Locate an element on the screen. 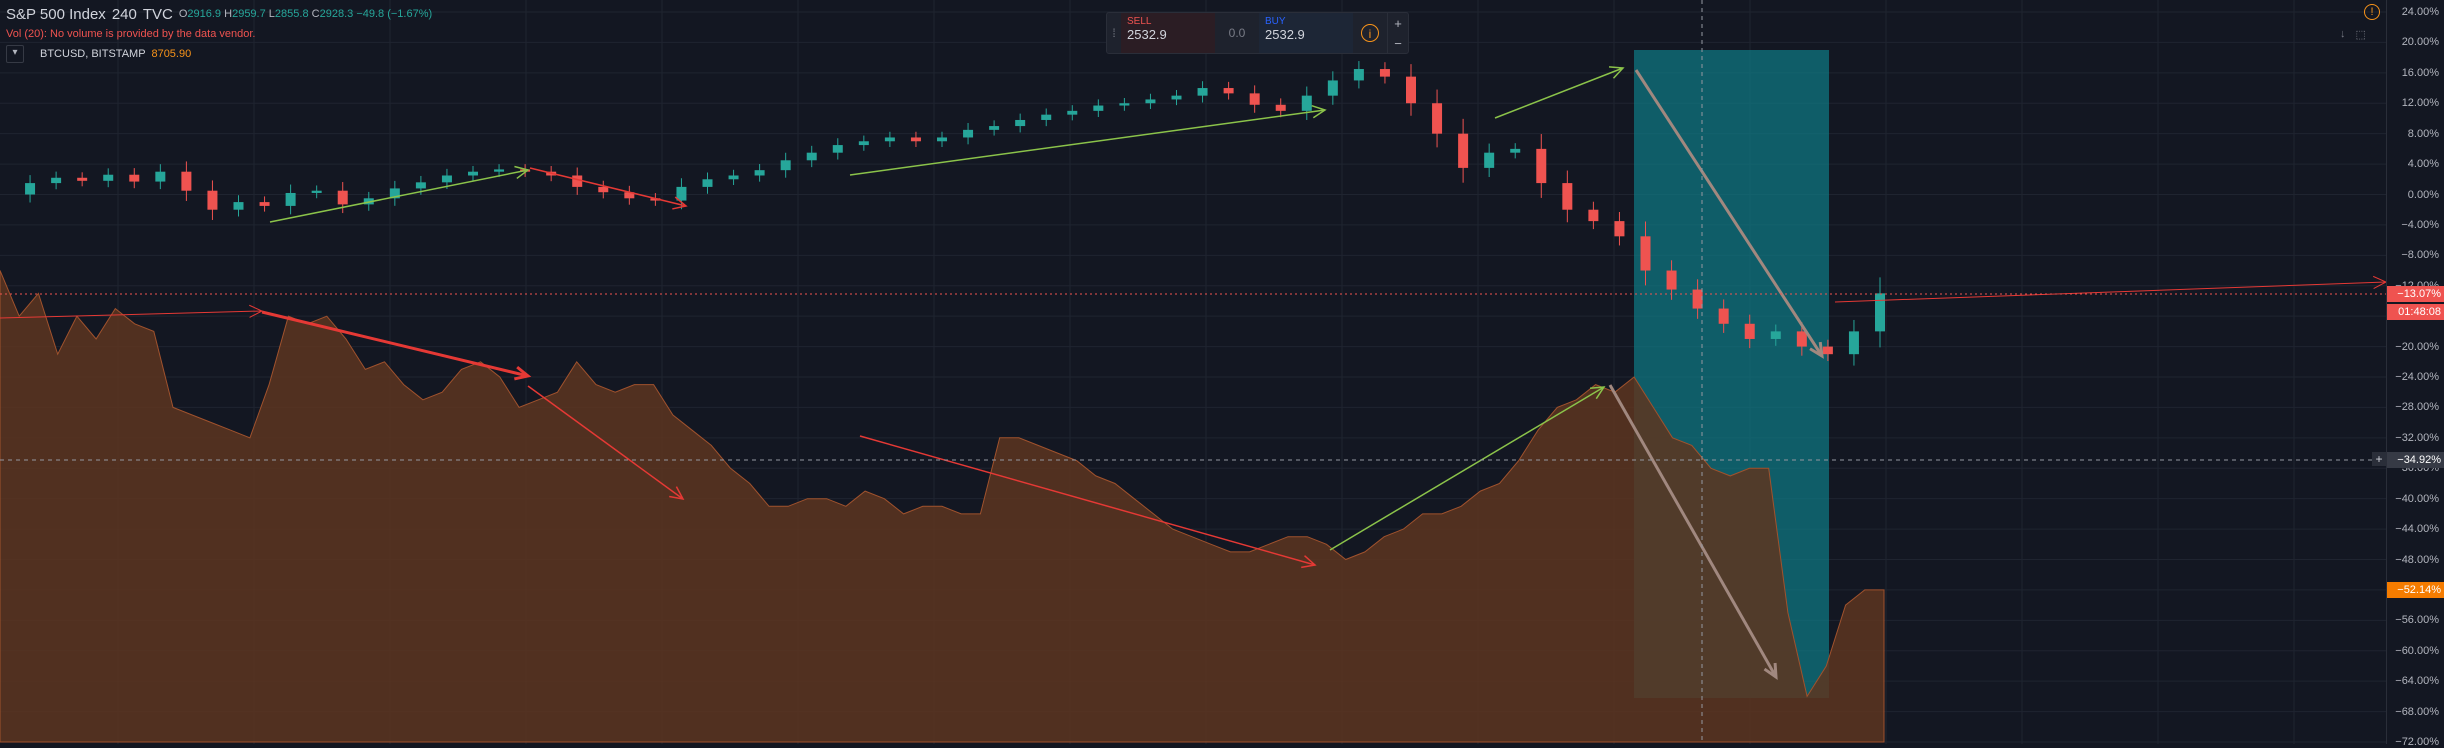  symbol-name: S&P 500 Index is located at coordinates (56, 14).